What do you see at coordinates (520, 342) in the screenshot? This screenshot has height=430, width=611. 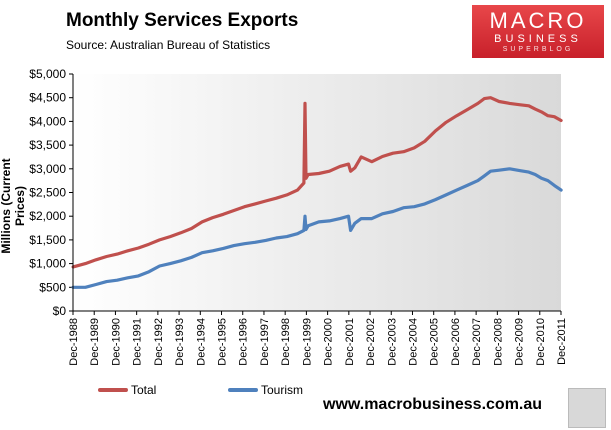 I see `x-tick-label: Dec-2009` at bounding box center [520, 342].